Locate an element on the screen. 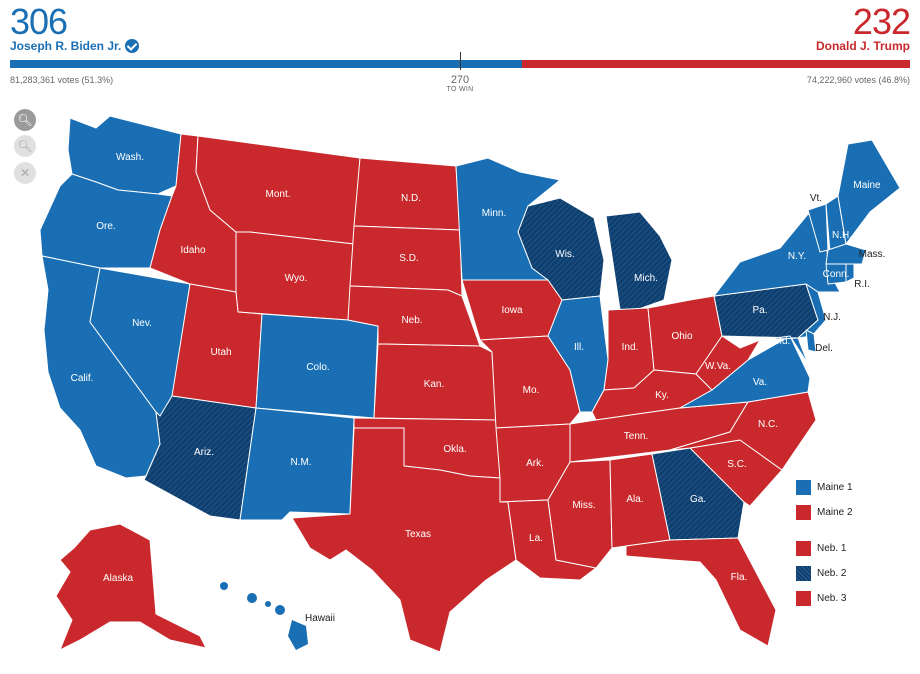 The width and height of the screenshot is (920, 674). state-ri is located at coordinates (850, 273).